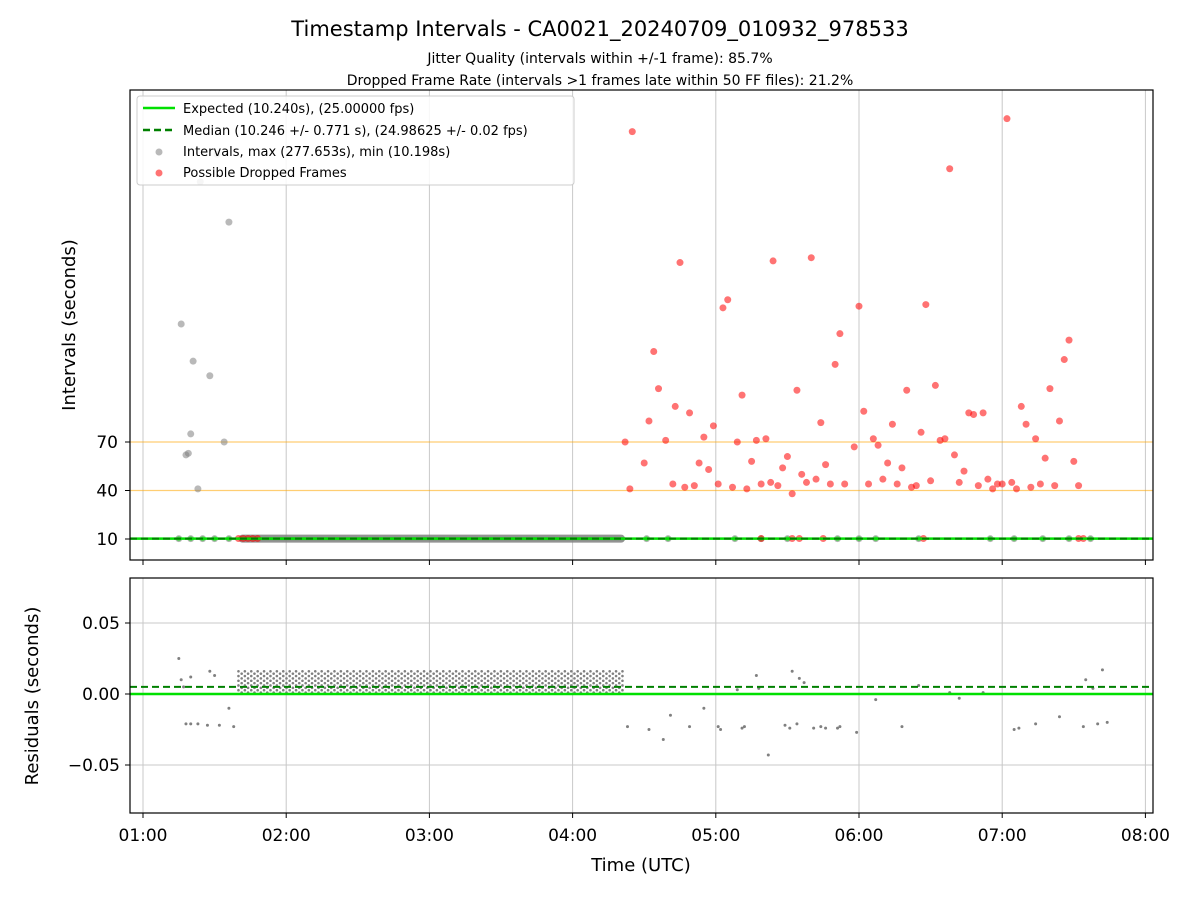  What do you see at coordinates (32, 696) in the screenshot?
I see `residuals-y-axis-label: Residuals (seconds)` at bounding box center [32, 696].